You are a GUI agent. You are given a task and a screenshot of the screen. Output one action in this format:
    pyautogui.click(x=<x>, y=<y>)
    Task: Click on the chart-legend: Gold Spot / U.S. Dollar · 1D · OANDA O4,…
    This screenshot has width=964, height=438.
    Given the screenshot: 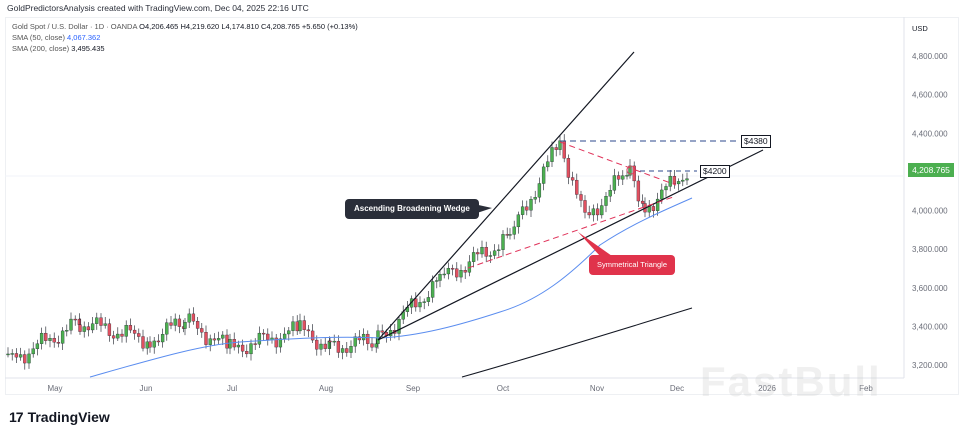 What is the action you would take?
    pyautogui.click(x=185, y=37)
    